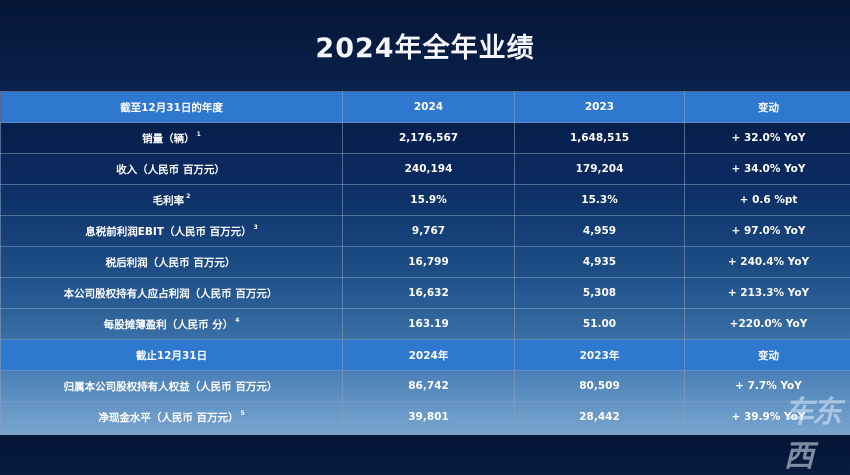 The image size is (850, 475). What do you see at coordinates (600, 262) in the screenshot?
I see `value-2023: 4,935` at bounding box center [600, 262].